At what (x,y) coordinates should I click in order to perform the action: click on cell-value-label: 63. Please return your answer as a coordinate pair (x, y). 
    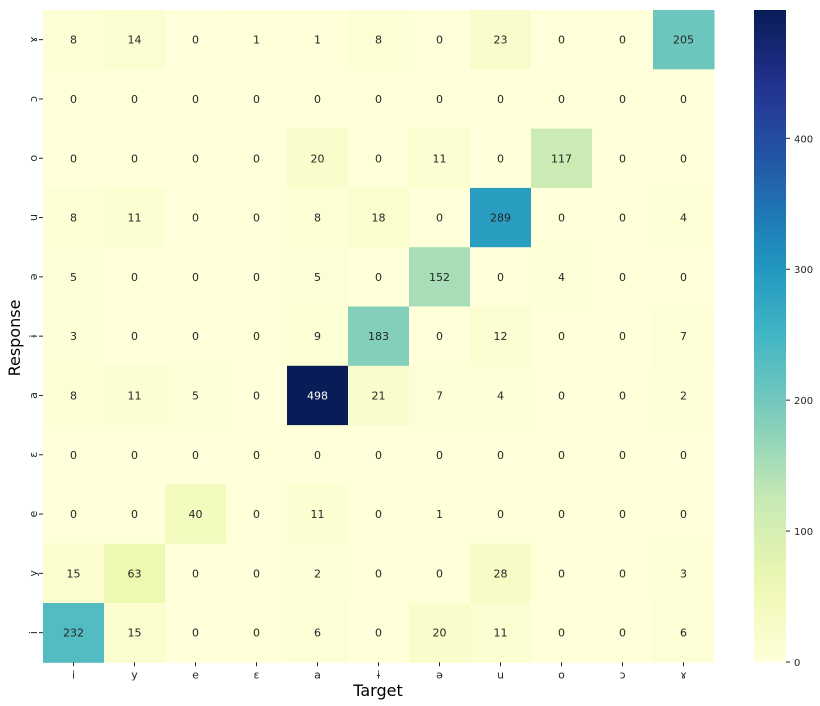
    Looking at the image, I should click on (135, 573).